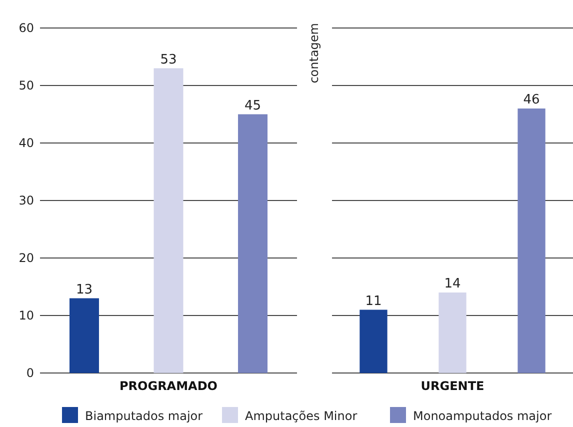 The image size is (573, 427). What do you see at coordinates (26, 28) in the screenshot?
I see `y-tick-label: 60` at bounding box center [26, 28].